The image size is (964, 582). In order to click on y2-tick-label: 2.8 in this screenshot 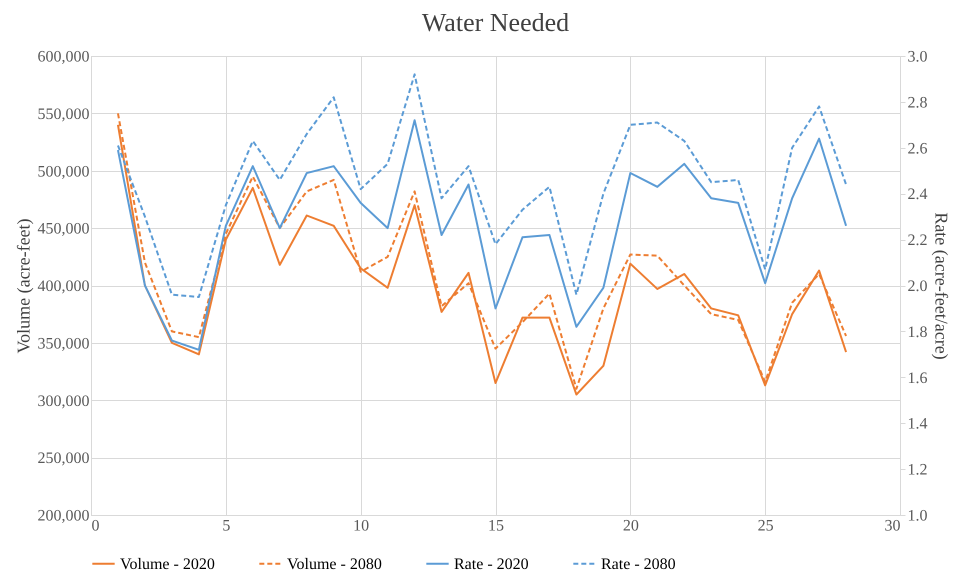, I will do `click(918, 103)`.